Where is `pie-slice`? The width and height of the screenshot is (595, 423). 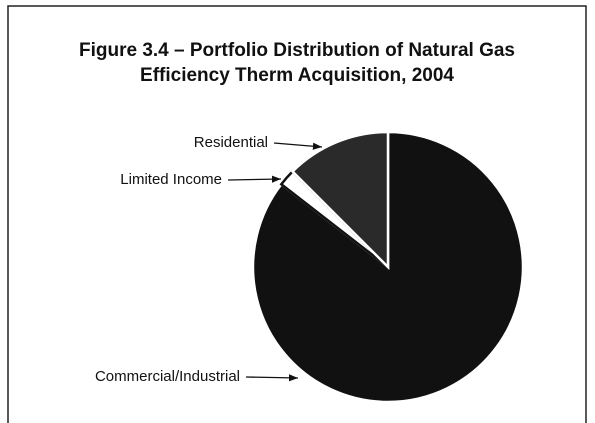
pie-slice is located at coordinates (340, 200).